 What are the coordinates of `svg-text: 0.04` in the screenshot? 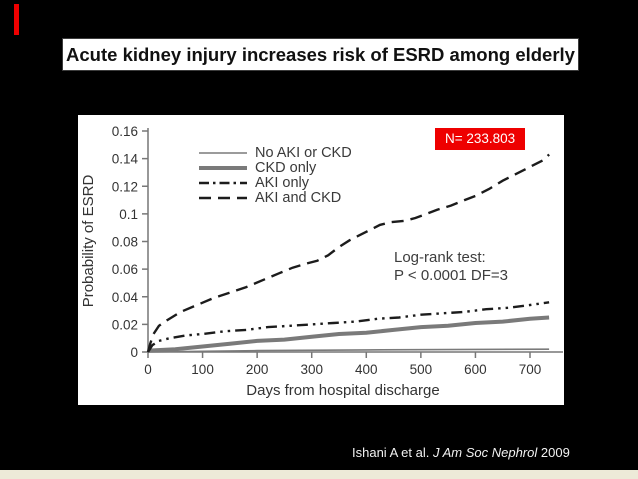 It's located at (125, 297).